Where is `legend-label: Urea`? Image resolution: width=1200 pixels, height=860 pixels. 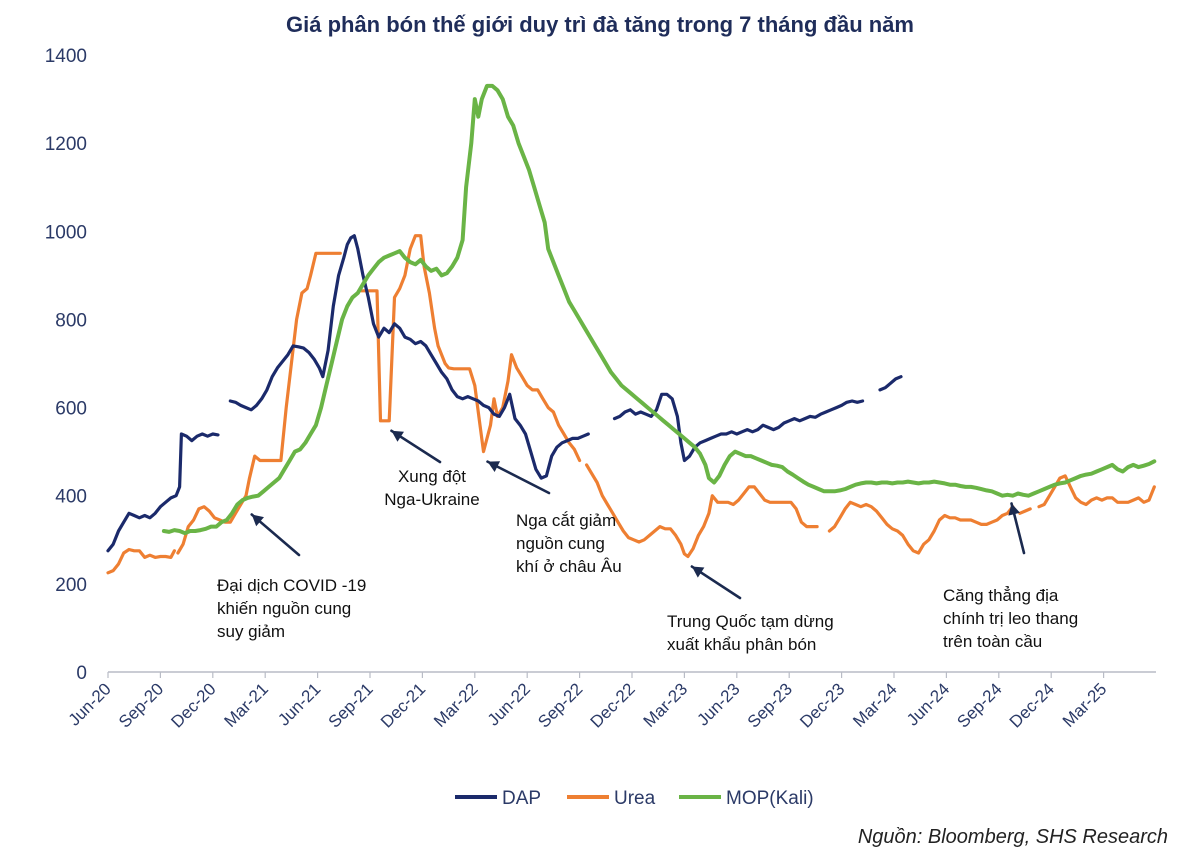
legend-label: Urea is located at coordinates (635, 798).